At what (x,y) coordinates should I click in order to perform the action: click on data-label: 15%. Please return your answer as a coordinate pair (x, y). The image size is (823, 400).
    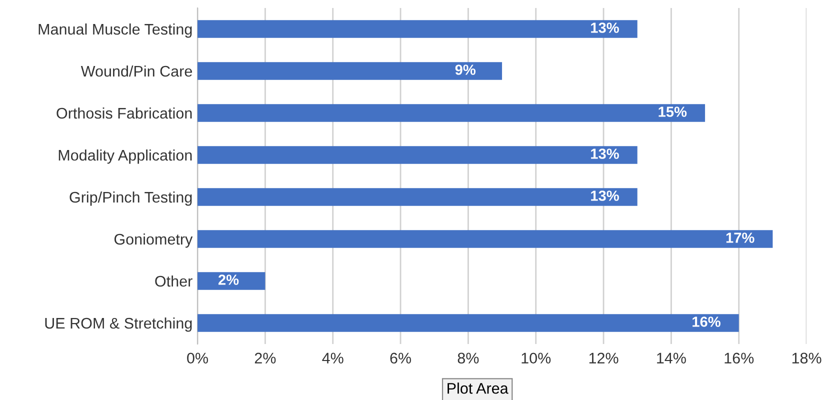
    Looking at the image, I should click on (672, 111).